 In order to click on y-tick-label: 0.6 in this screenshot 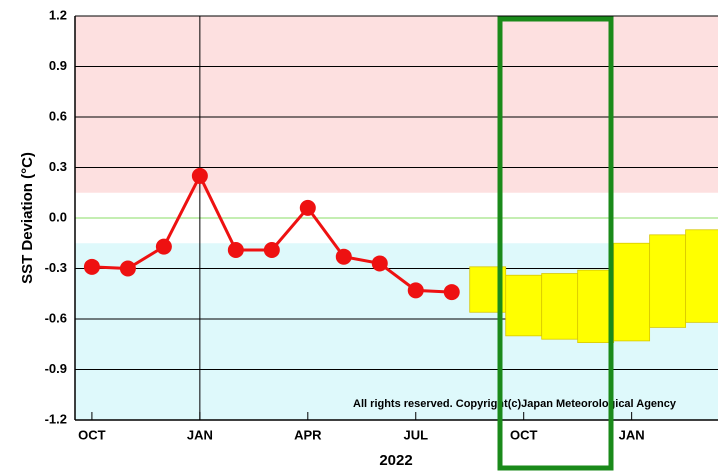, I will do `click(58, 115)`.